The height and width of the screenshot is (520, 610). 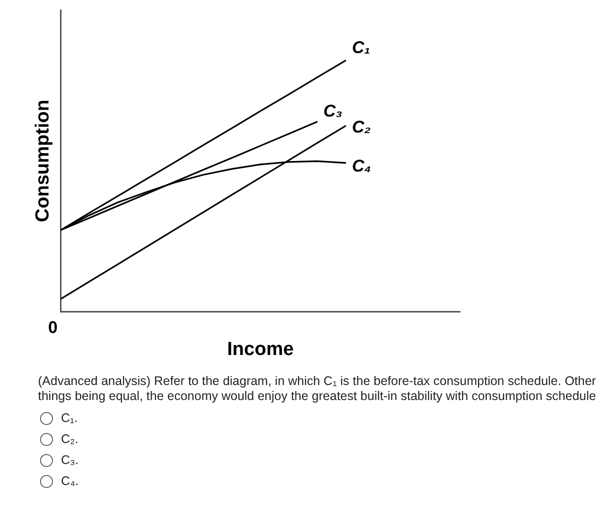 What do you see at coordinates (260, 349) in the screenshot?
I see `x-axis-title: Income` at bounding box center [260, 349].